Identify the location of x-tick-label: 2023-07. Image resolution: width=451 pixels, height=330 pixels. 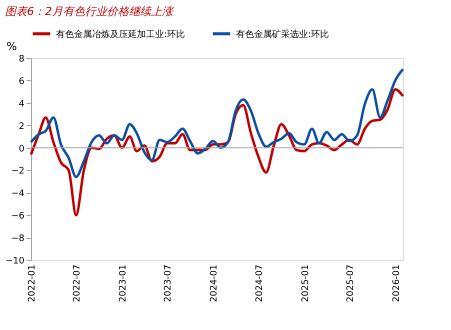
(169, 283).